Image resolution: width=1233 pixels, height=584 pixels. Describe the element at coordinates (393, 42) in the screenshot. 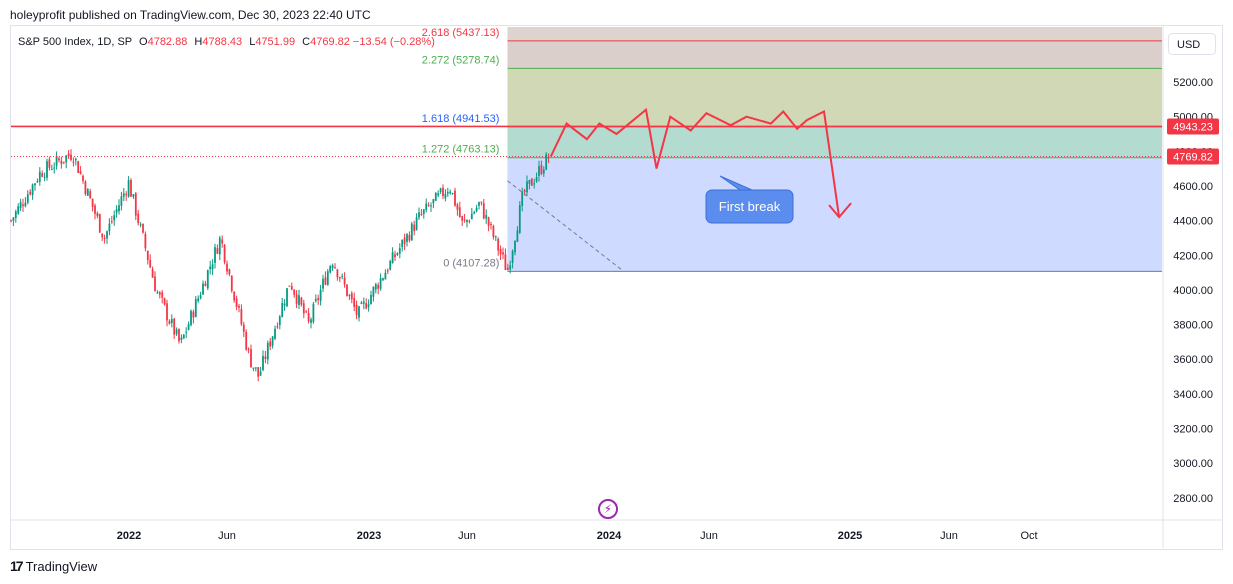

I see `change-value: −13.54 (−0.28%)` at that location.